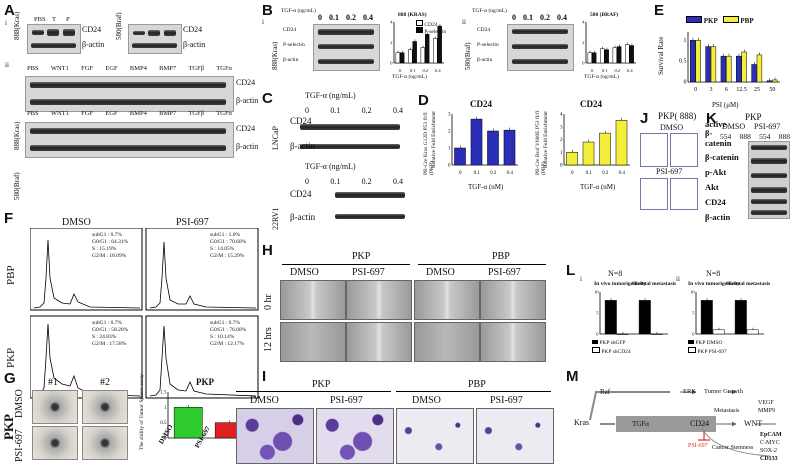 The width and height of the screenshot is (790, 465). I want to click on c-dose-01-b: 0.1, so click(335, 181).